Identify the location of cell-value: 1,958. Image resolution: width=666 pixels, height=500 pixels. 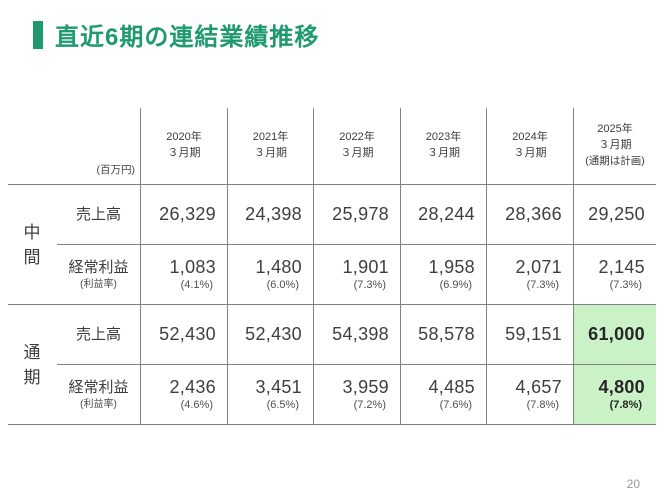
(451, 267).